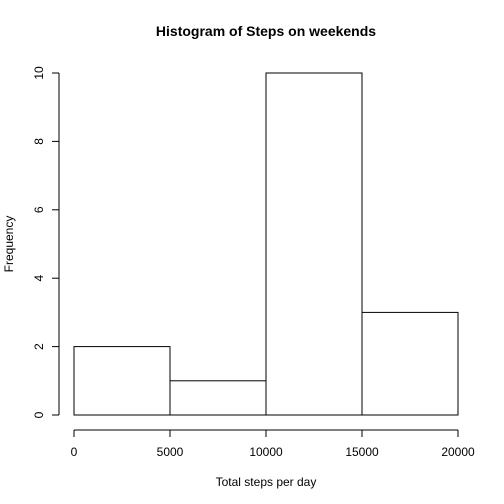 Image resolution: width=504 pixels, height=504 pixels. I want to click on x-tick-label-3: 15000, so click(362, 452).